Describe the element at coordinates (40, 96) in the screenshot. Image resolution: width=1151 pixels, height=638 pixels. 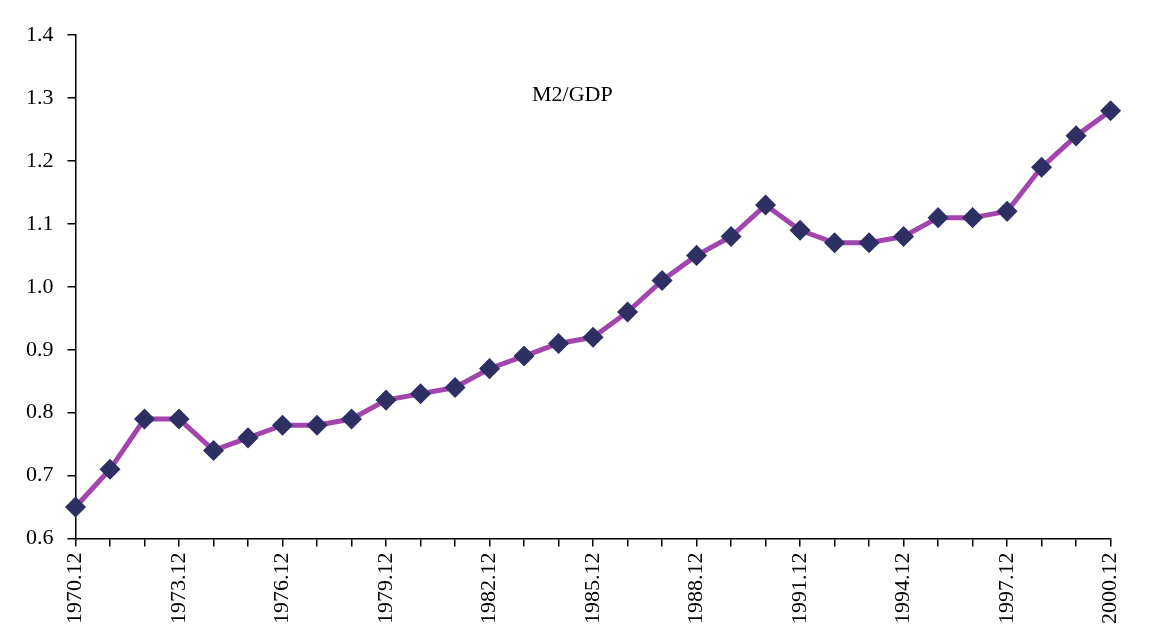
I see `y-tick-label: 1.3` at that location.